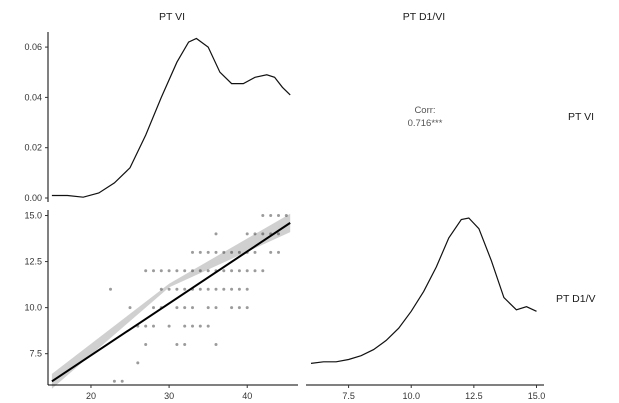 Image resolution: width=619 pixels, height=403 pixels. I want to click on density-curve-pt-d1-vi, so click(423, 290).